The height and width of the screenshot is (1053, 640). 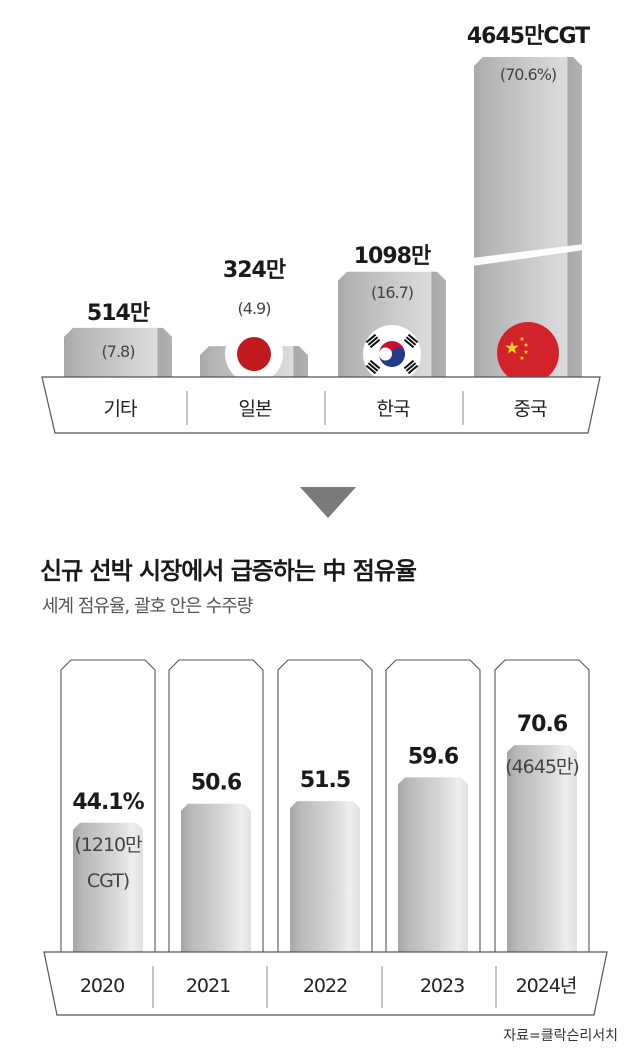 What do you see at coordinates (433, 756) in the screenshot?
I see `value-label: 59.6` at bounding box center [433, 756].